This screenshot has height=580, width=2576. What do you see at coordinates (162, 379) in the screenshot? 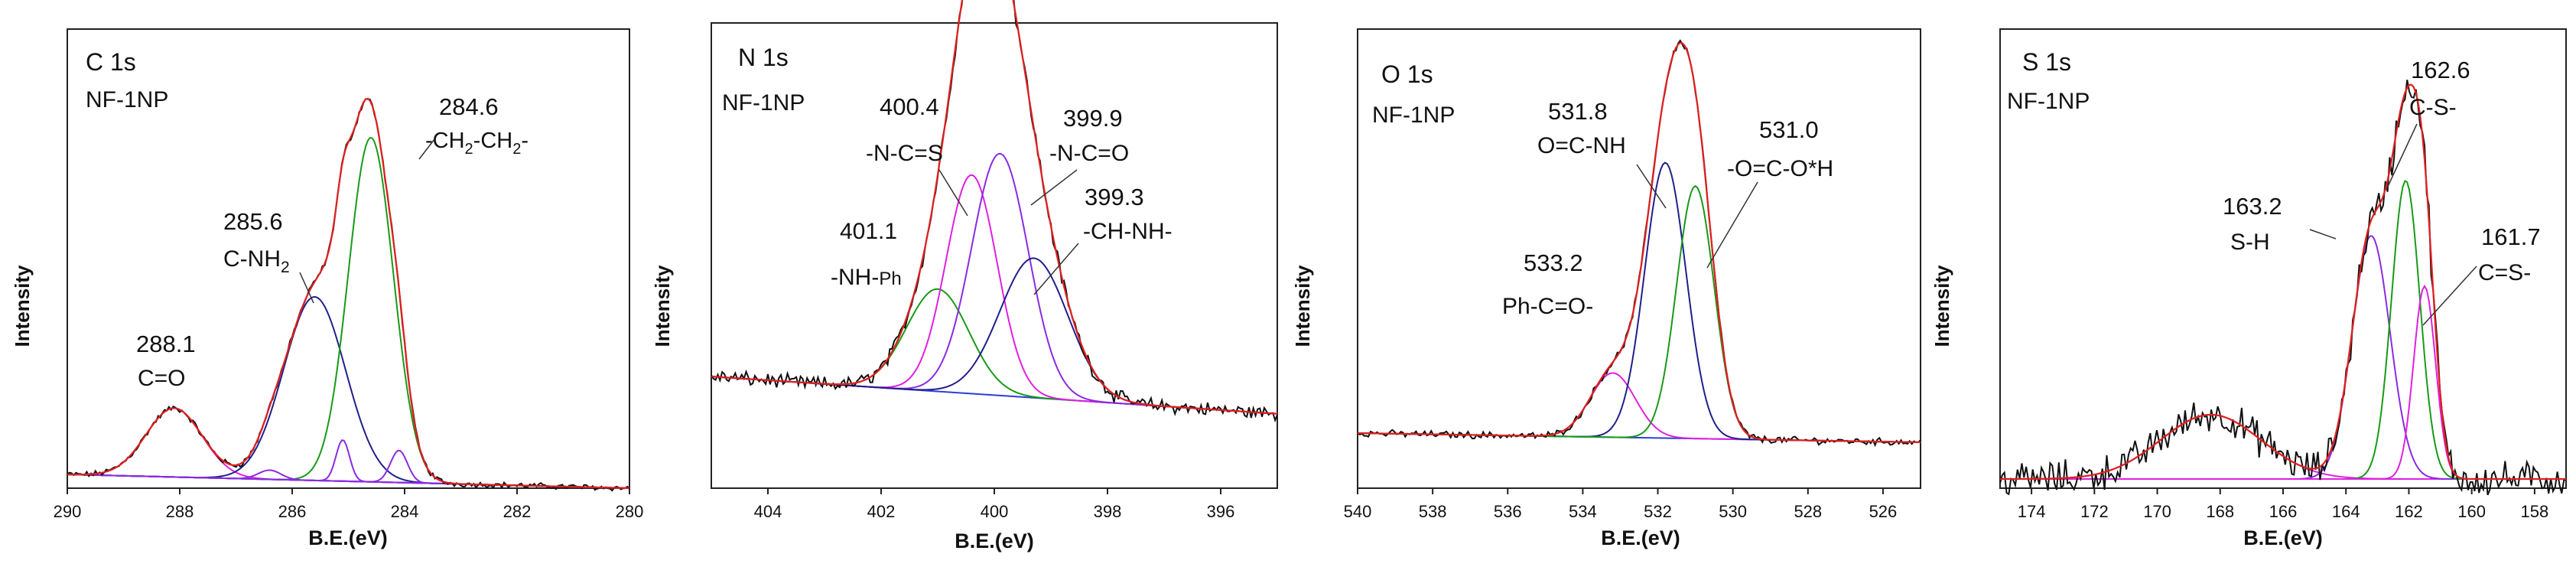
I see `peak-assignment-label: C=O` at bounding box center [162, 379].